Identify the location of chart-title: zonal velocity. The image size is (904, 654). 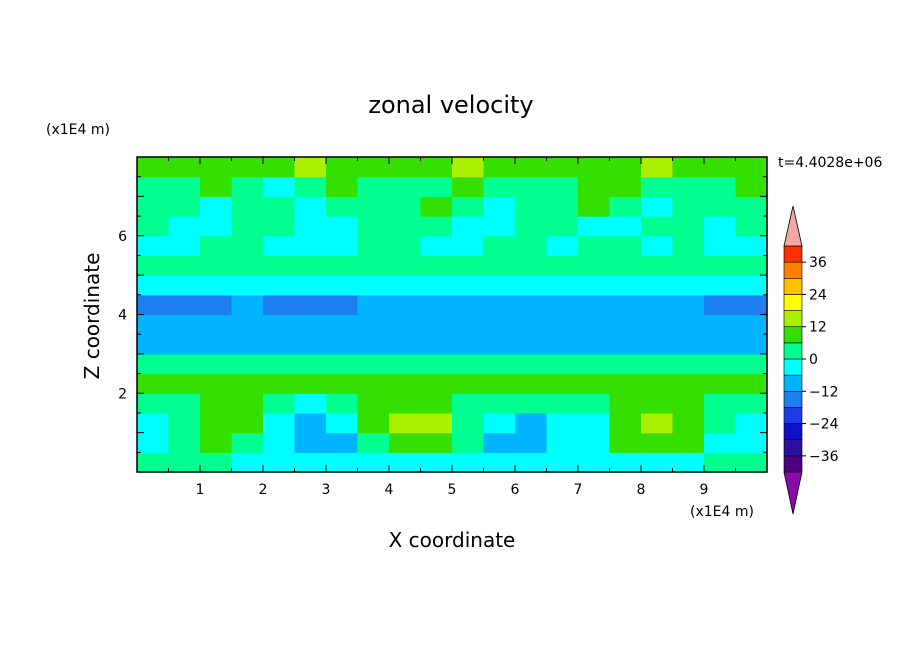
(450, 105).